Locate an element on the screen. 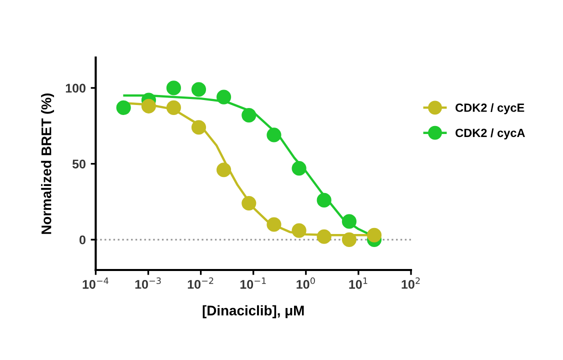 This screenshot has height=360, width=563. legend-label: CDK2 / cycE is located at coordinates (490, 108).